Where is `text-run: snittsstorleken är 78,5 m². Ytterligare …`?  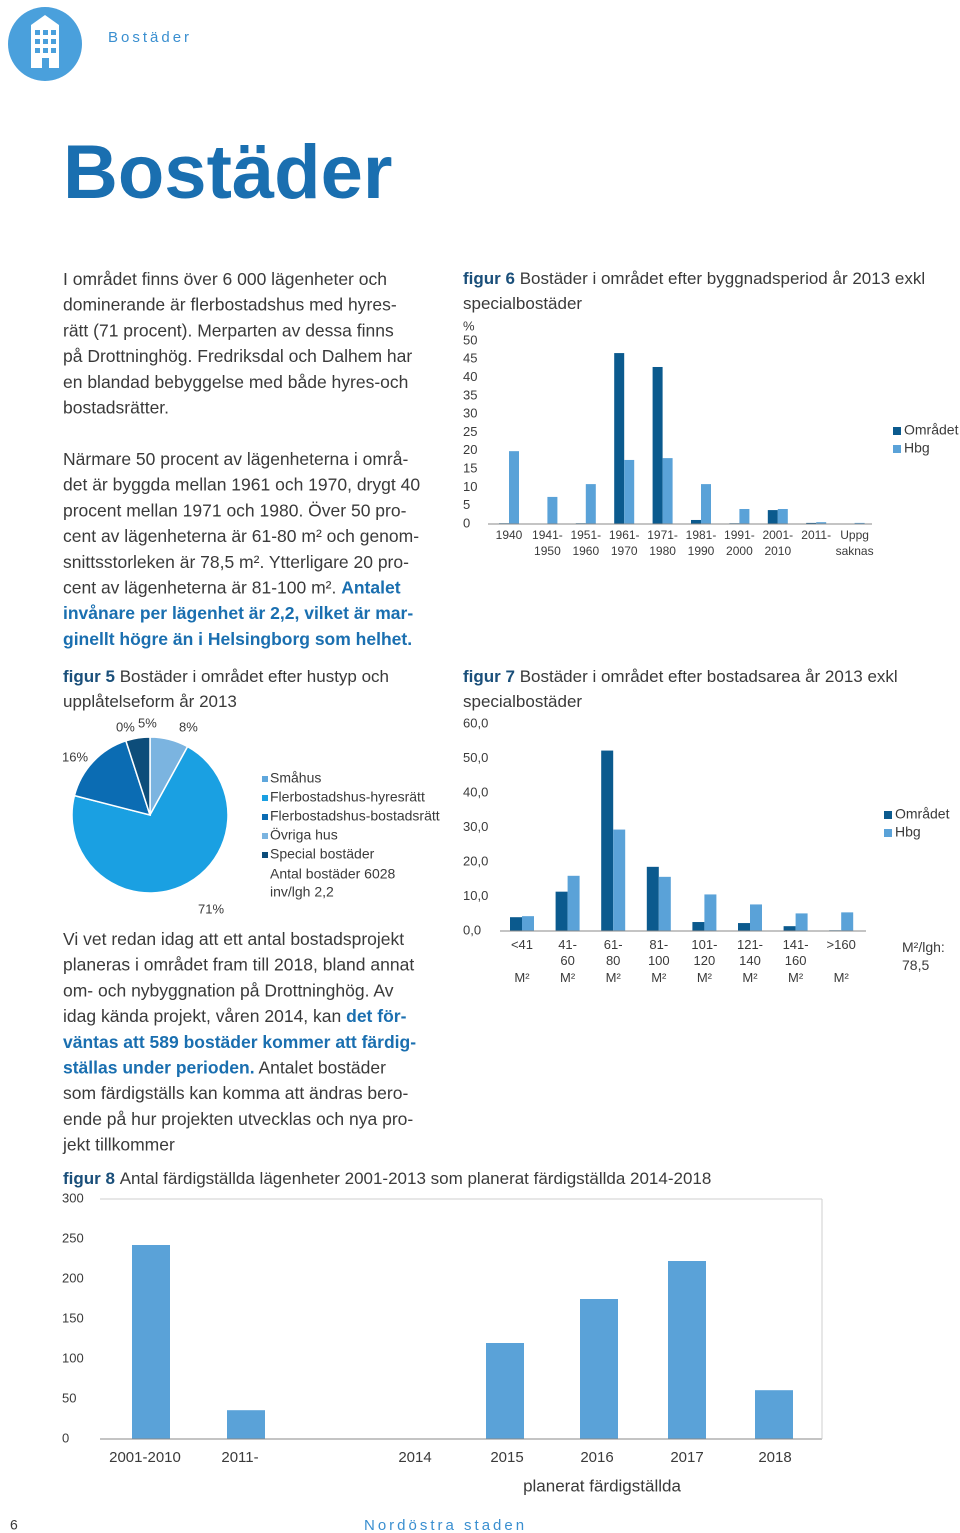
text-run: snittsstorleken är 78,5 m². Ytterligare … is located at coordinates (236, 561).